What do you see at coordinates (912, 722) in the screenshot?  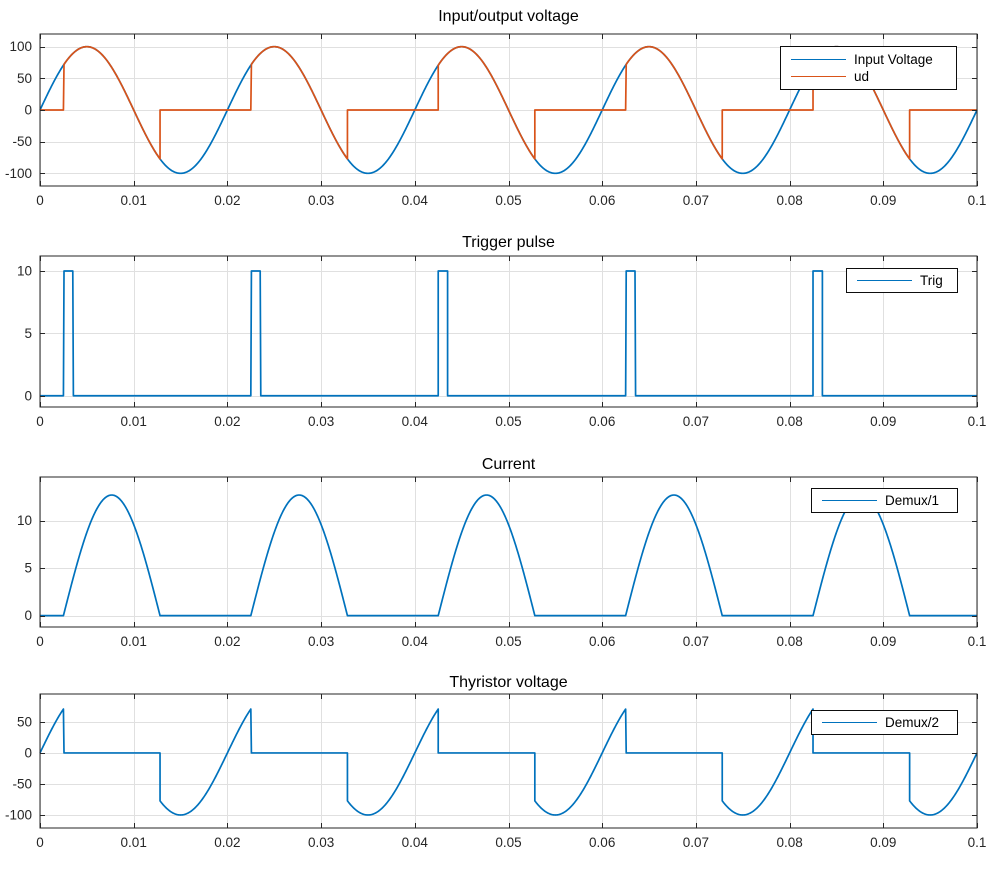 I see `legend-label-demux-2: Demux/2` at bounding box center [912, 722].